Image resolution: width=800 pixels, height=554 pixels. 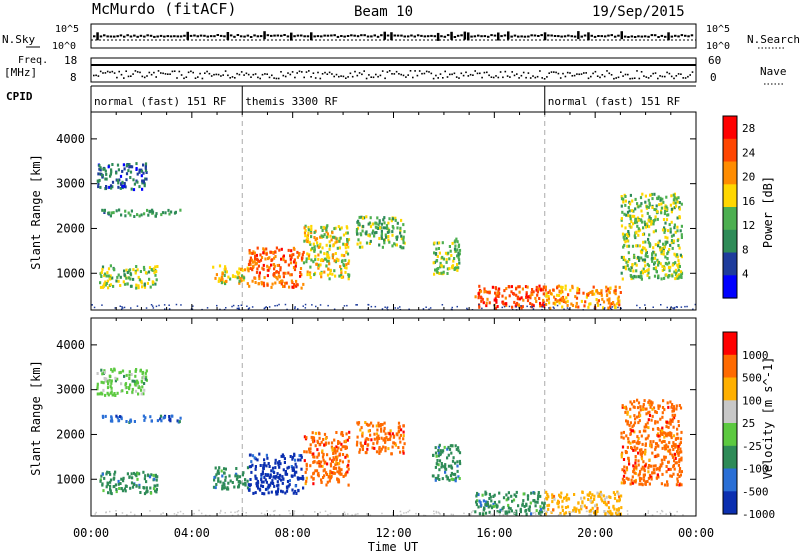 What do you see at coordinates (752, 446) in the screenshot?
I see `colorbar-tick-label: -25` at bounding box center [752, 446].